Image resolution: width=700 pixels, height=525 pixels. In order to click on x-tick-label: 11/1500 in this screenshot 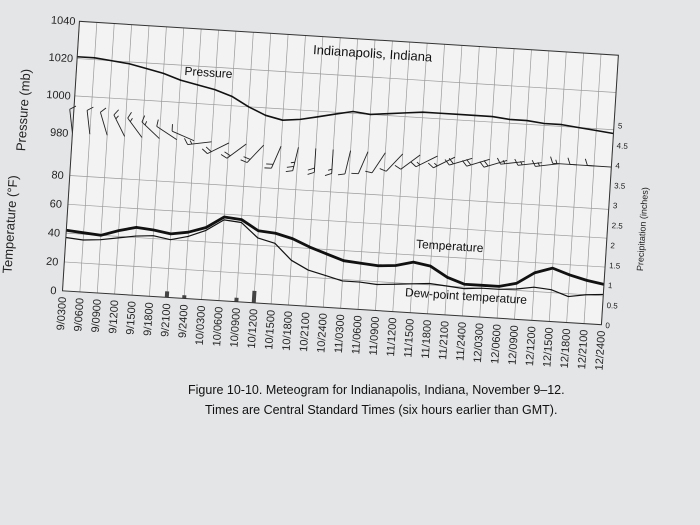, I will do `click(409, 338)`.